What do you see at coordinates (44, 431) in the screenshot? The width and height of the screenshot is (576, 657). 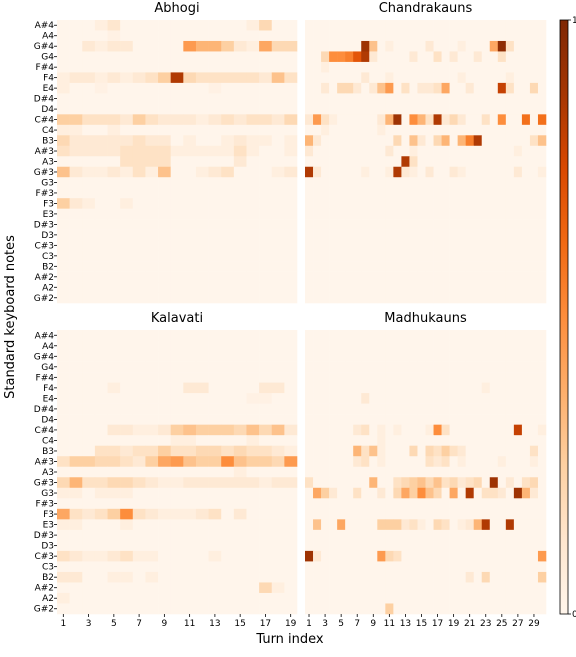 I see `y-tick-label: C#4` at bounding box center [44, 431].